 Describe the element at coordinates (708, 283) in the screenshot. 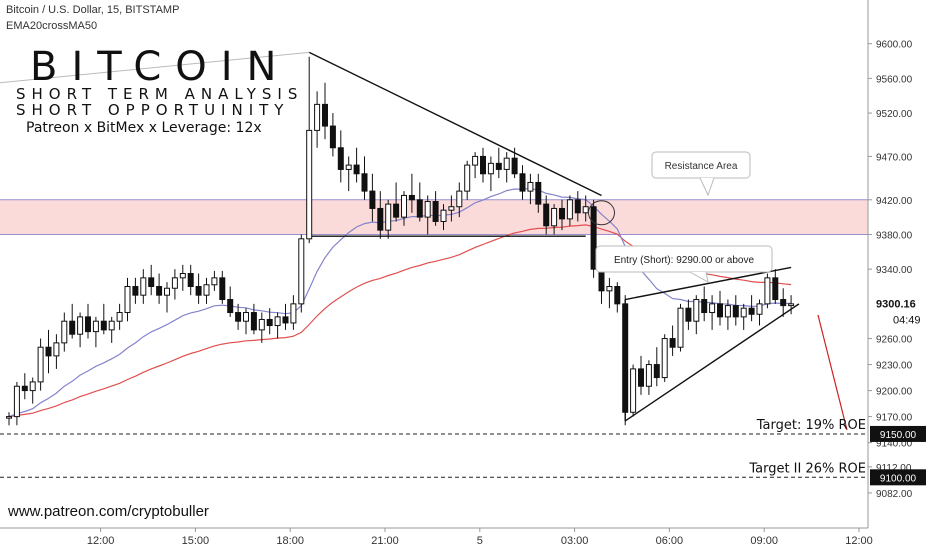

I see `wedge-upper-line` at that location.